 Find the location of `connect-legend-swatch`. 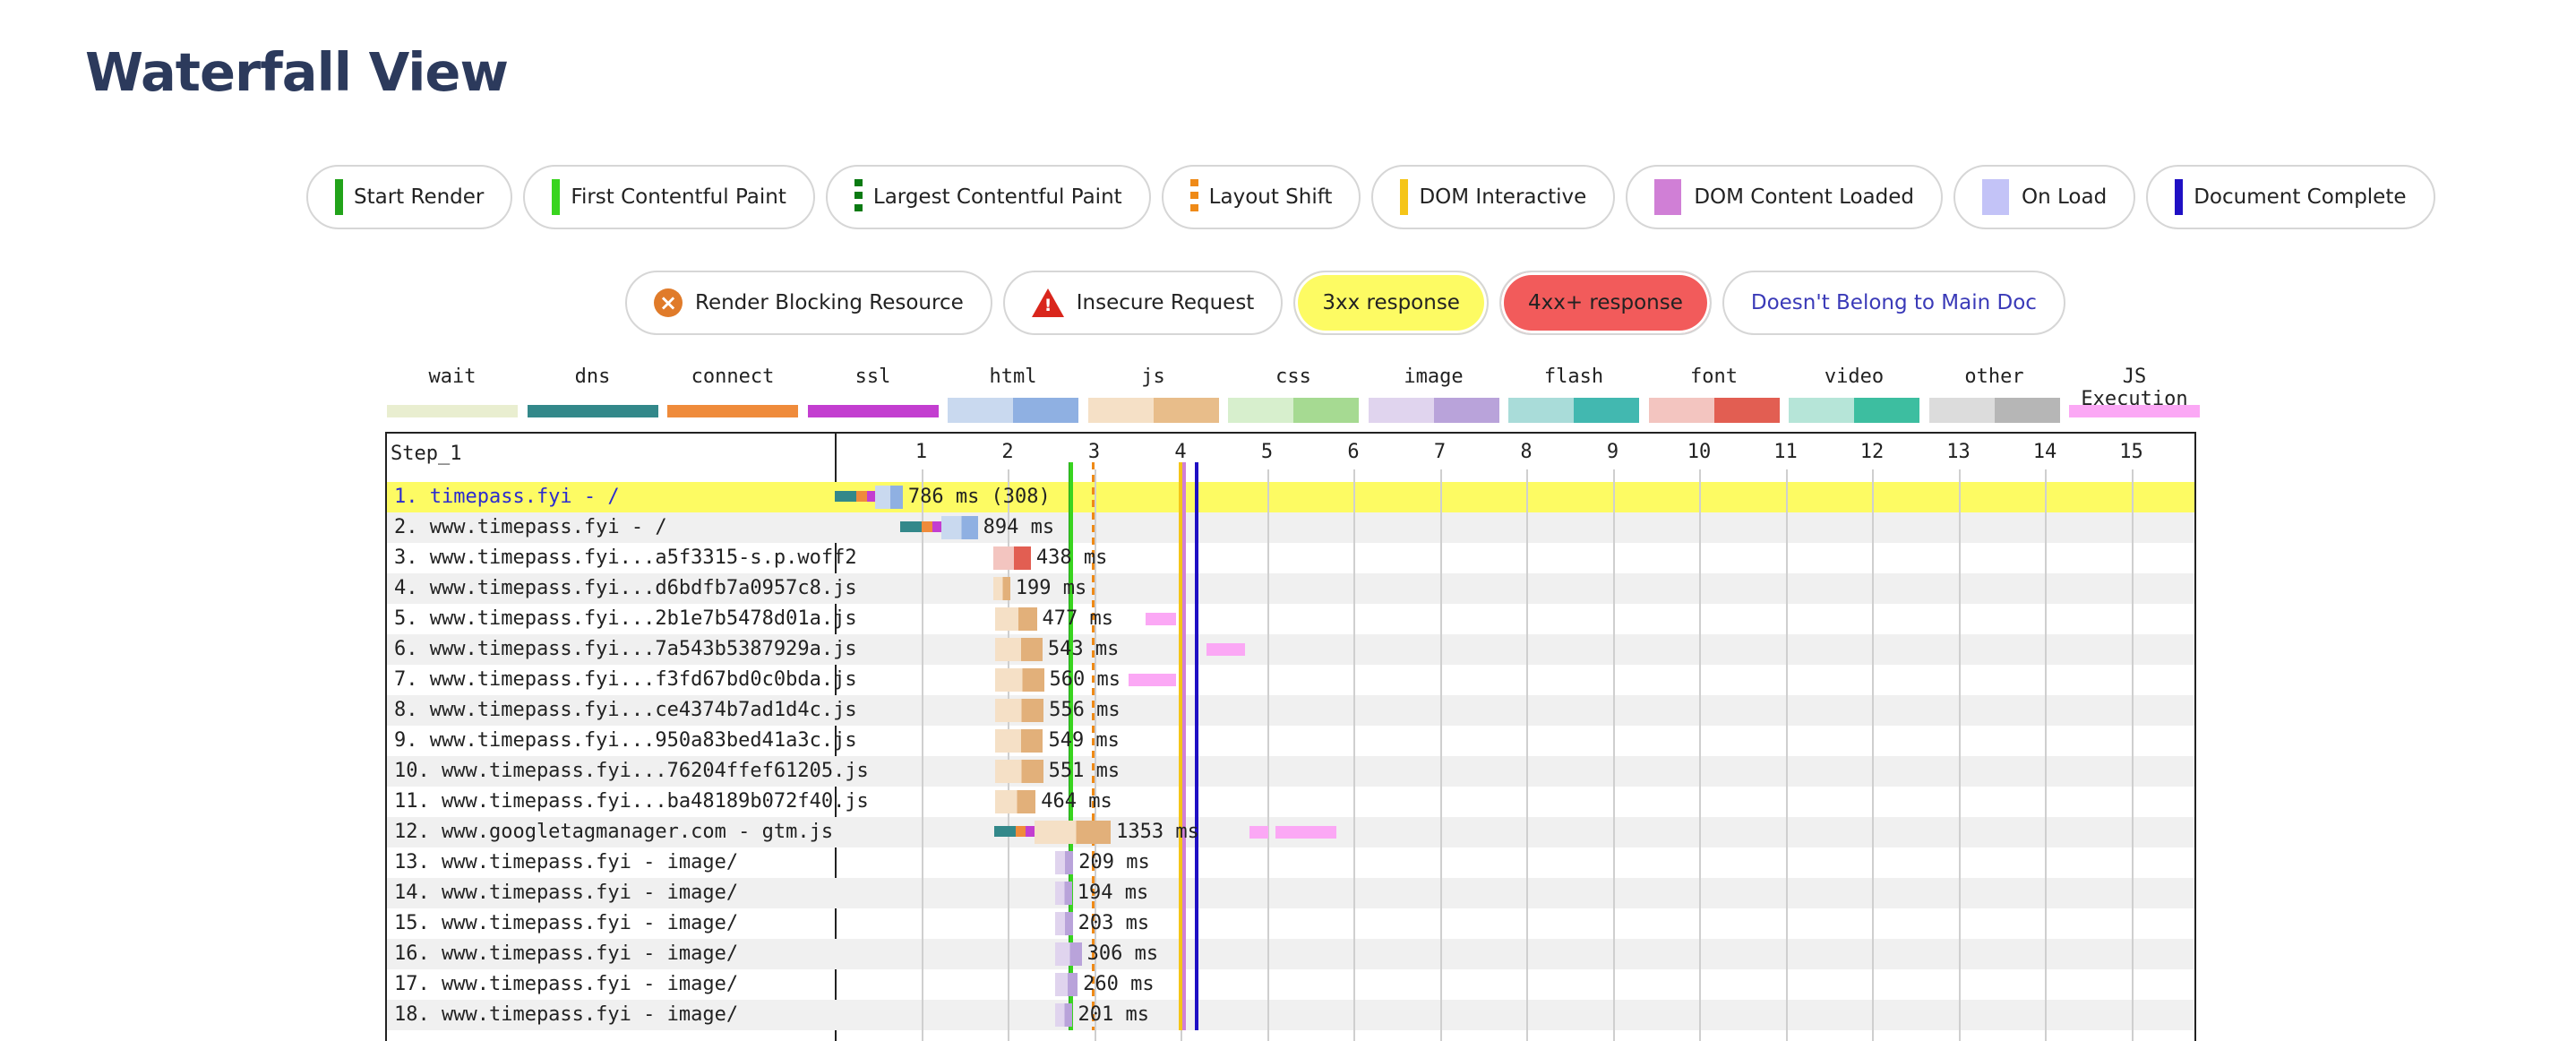

connect-legend-swatch is located at coordinates (732, 411).